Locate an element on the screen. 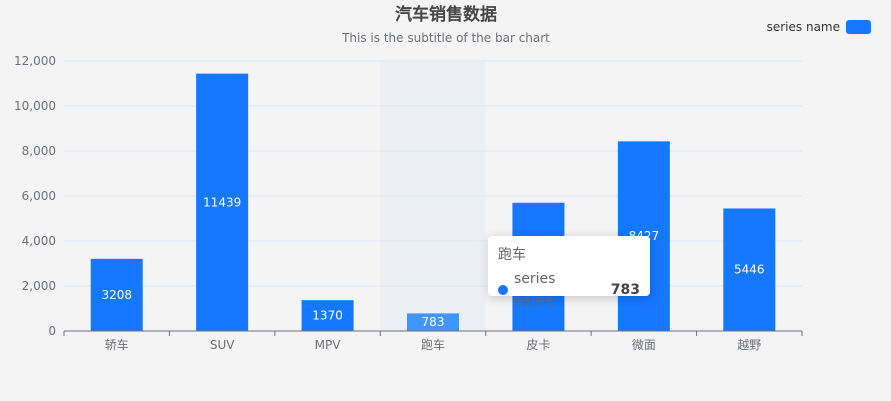  x-tick-label: MPV is located at coordinates (328, 345).